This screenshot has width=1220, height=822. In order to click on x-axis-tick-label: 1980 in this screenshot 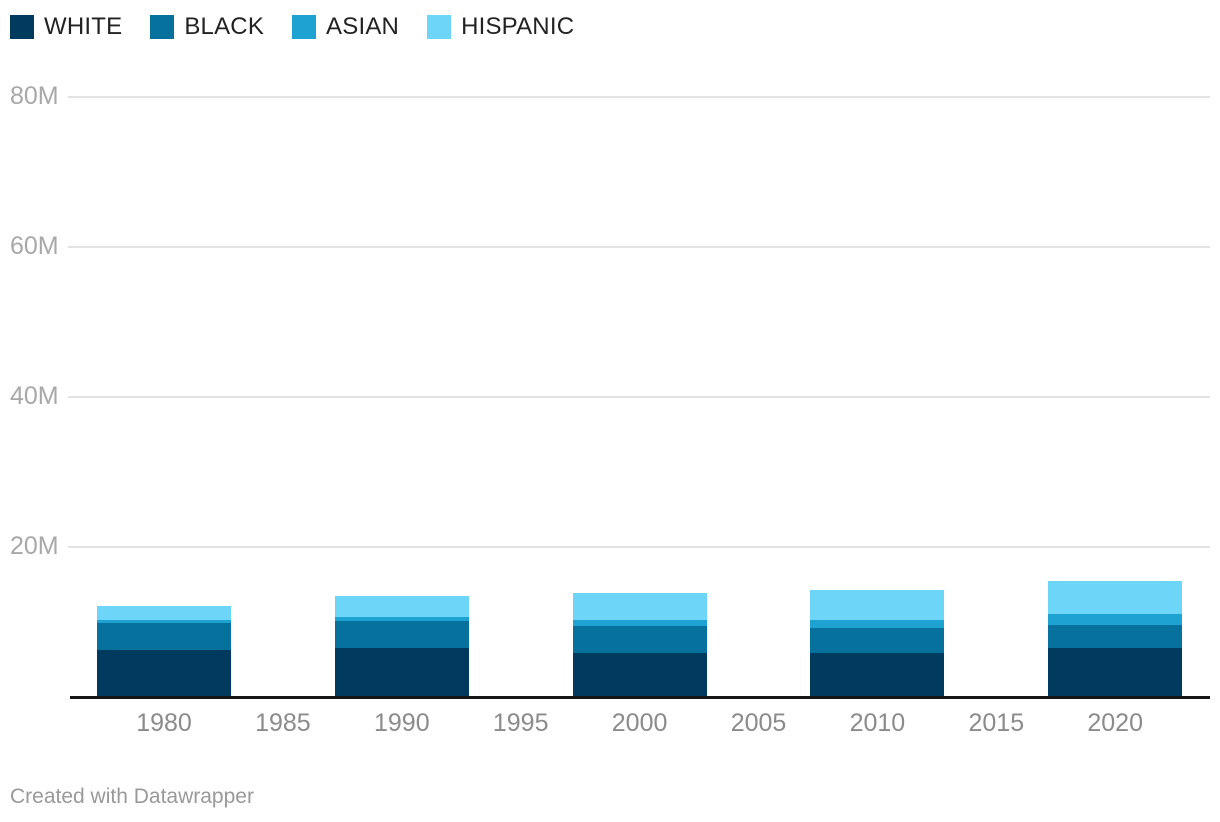, I will do `click(164, 723)`.